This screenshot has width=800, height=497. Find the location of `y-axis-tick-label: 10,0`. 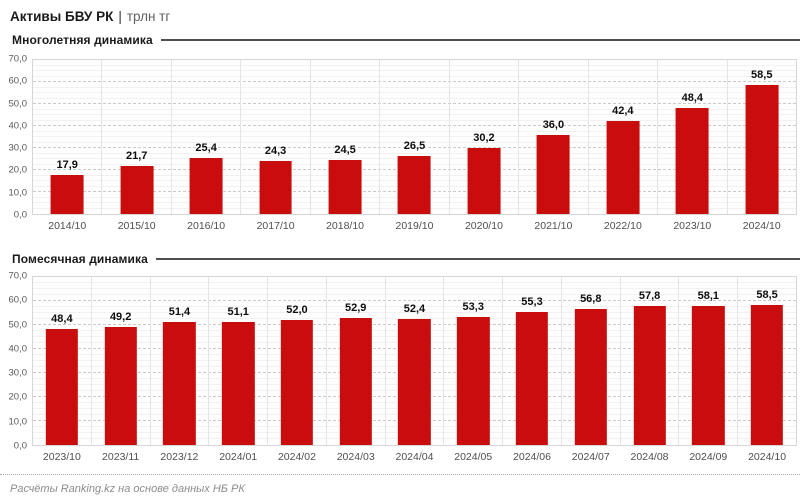

y-axis-tick-label: 10,0 is located at coordinates (18, 422).